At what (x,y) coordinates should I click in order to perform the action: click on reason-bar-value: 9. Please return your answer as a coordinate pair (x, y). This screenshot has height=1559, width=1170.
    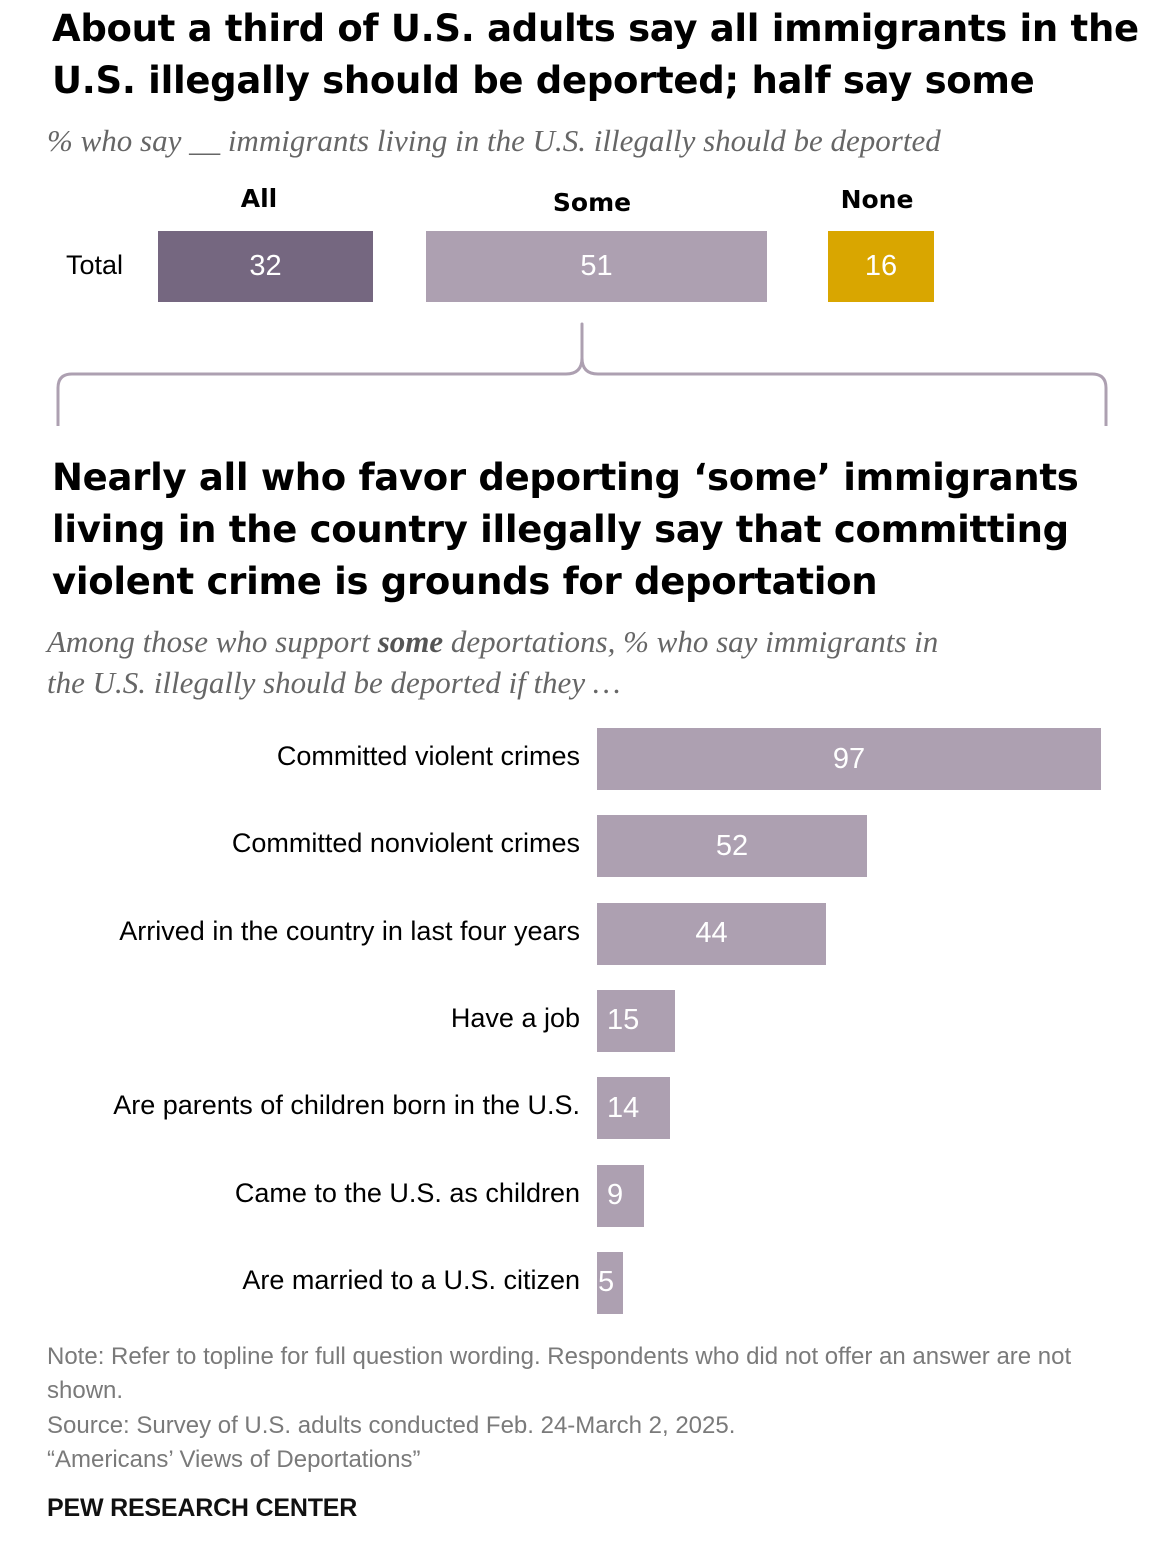
    Looking at the image, I should click on (615, 1195).